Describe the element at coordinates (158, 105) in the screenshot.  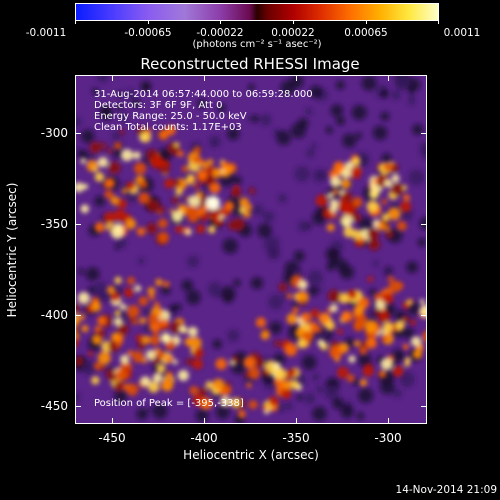
I see `detectors-text: Detectors: 3F 6F 9F, Att 0` at that location.